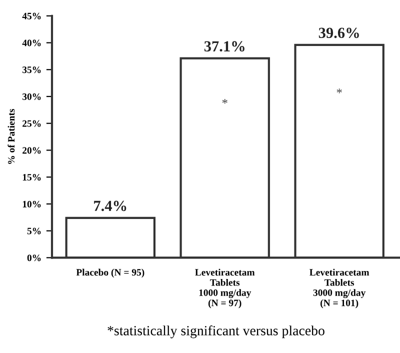 The height and width of the screenshot is (353, 400). What do you see at coordinates (224, 46) in the screenshot?
I see `data-label: 37.1%` at bounding box center [224, 46].